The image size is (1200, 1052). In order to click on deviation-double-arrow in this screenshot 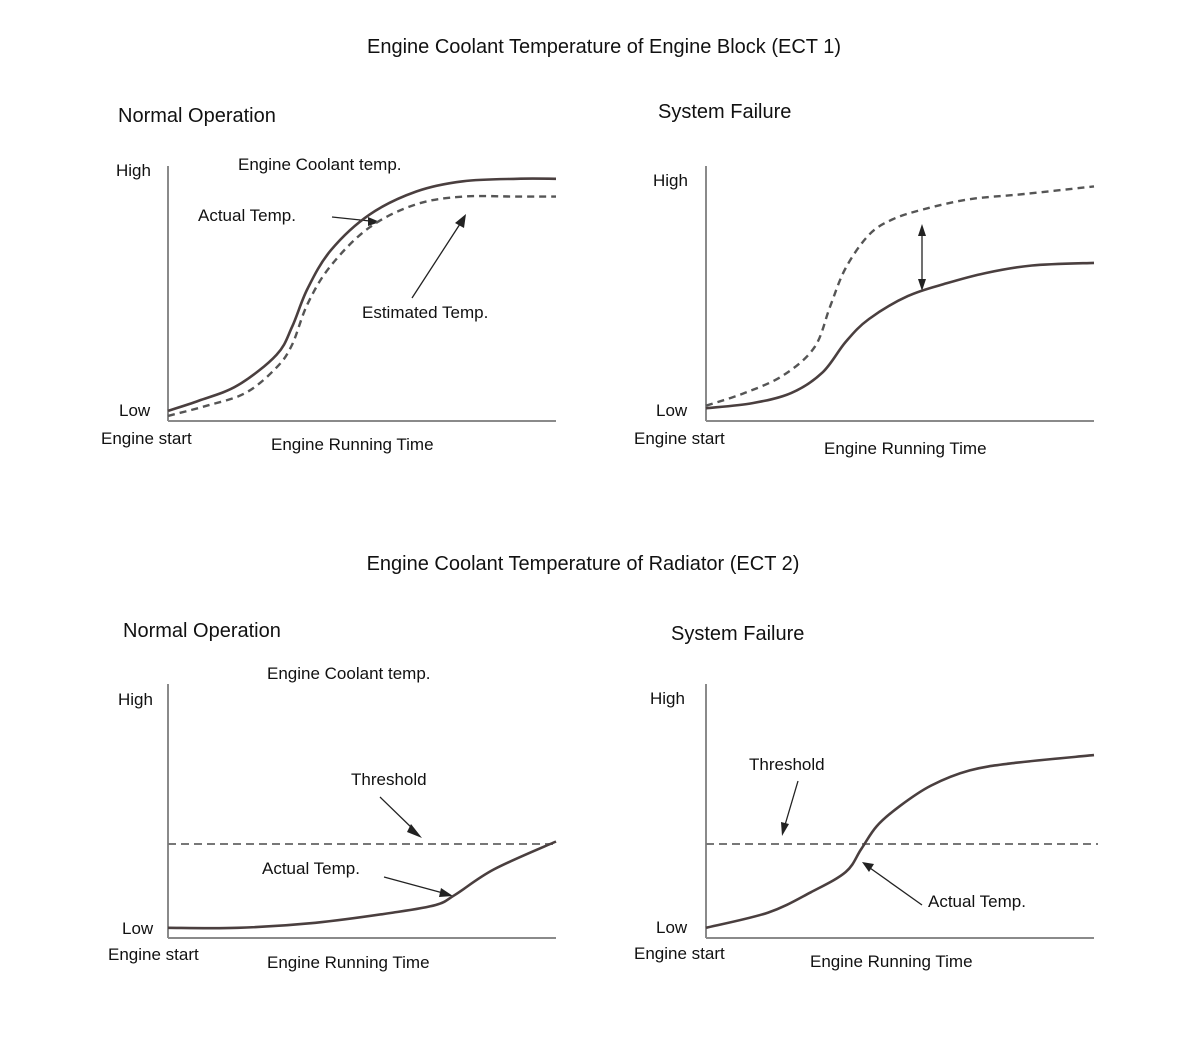, I will do `click(922, 257)`.